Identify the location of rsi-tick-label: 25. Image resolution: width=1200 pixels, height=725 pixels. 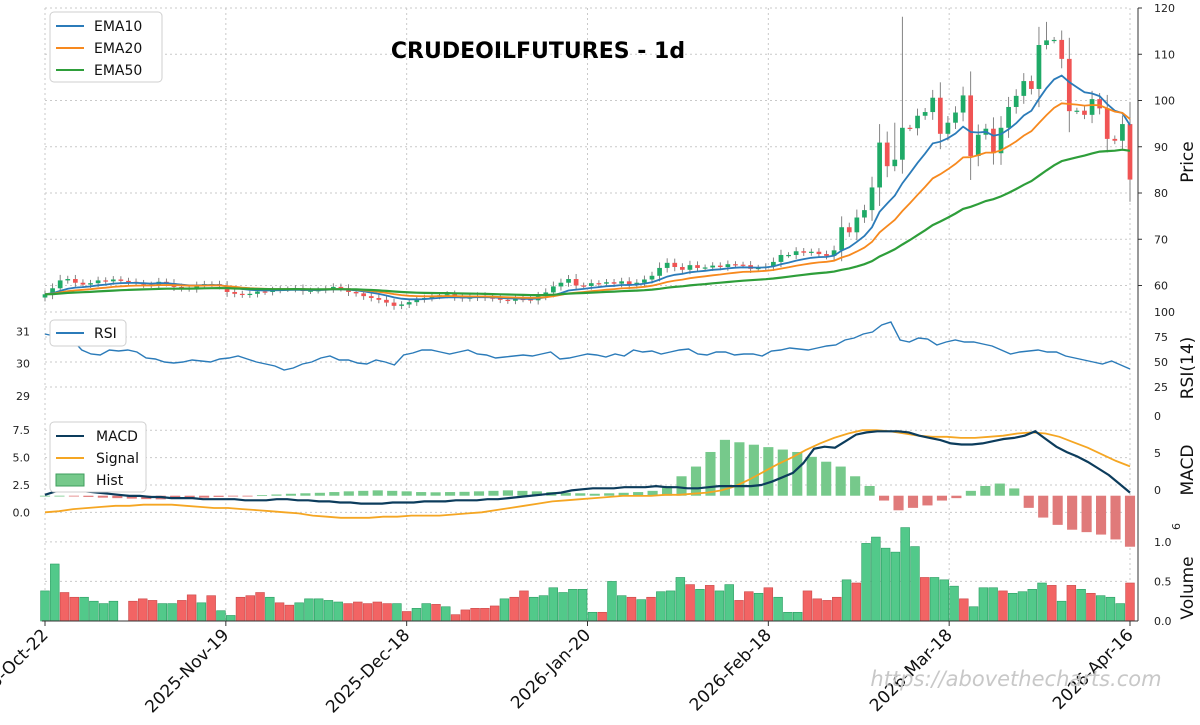
(1161, 387).